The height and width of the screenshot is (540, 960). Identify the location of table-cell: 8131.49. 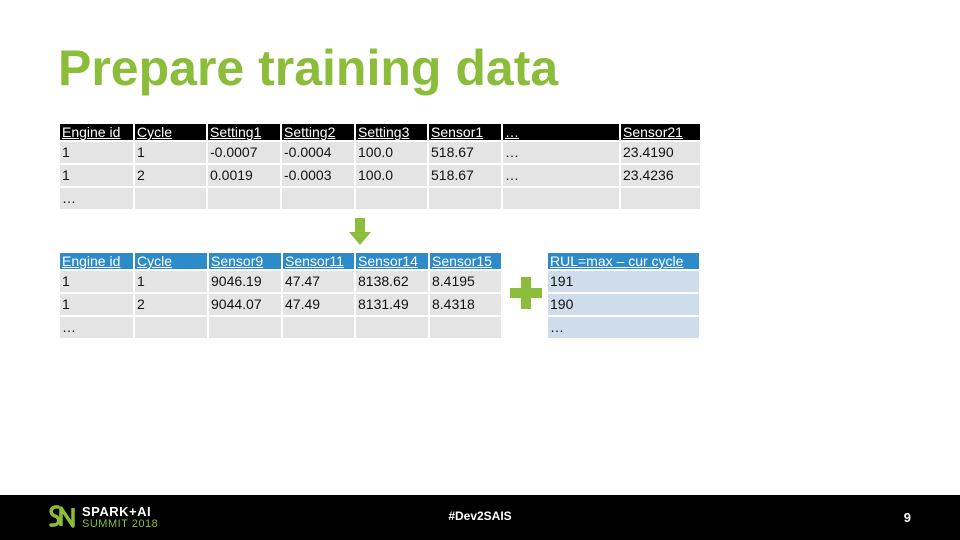
(392, 305).